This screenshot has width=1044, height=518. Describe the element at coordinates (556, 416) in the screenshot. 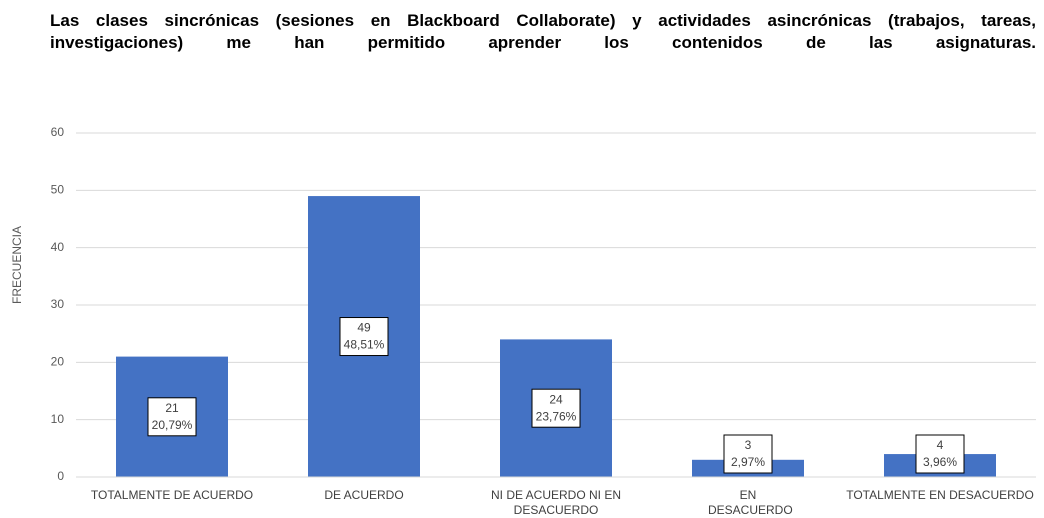

I see `data-label: 23,76%` at that location.